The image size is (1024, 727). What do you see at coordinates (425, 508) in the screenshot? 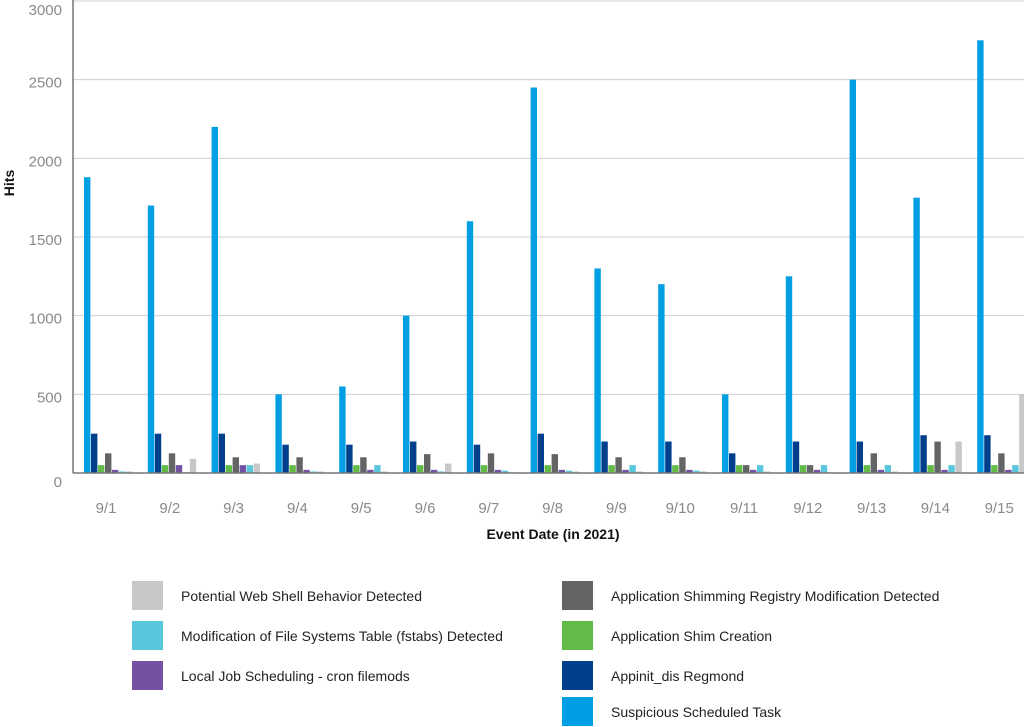
I see `x-tick-label: 9/6` at bounding box center [425, 508].